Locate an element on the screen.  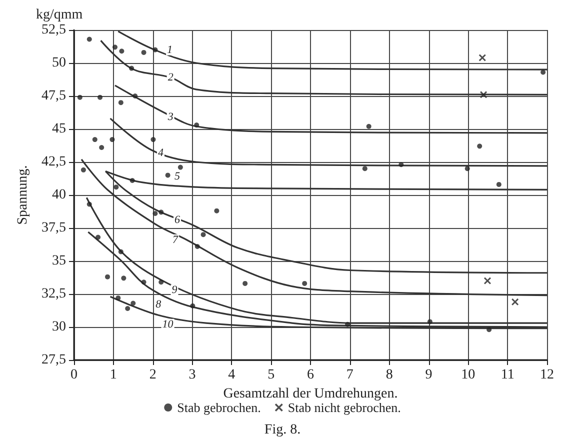
y-tick-label: 32,5 is located at coordinates (54, 294).